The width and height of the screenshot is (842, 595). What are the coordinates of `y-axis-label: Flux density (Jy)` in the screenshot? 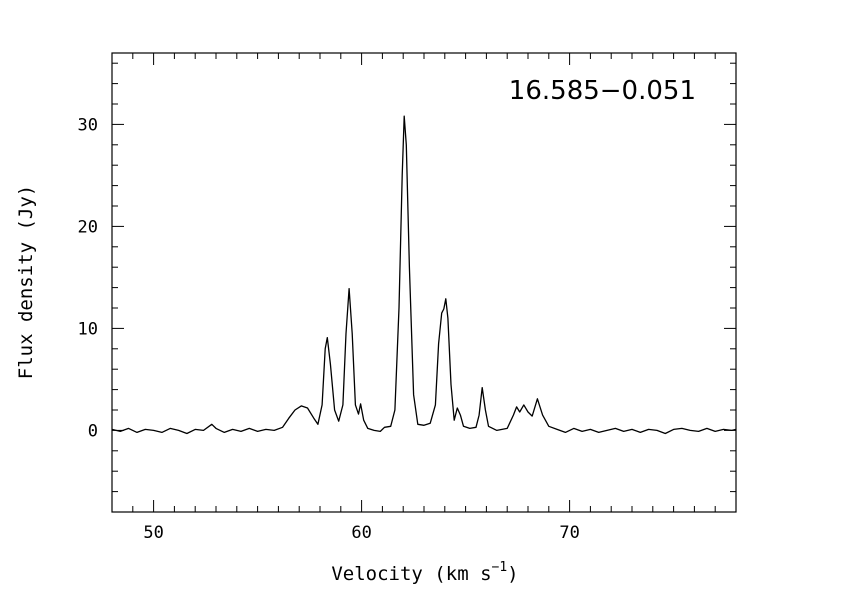 It's located at (26, 282).